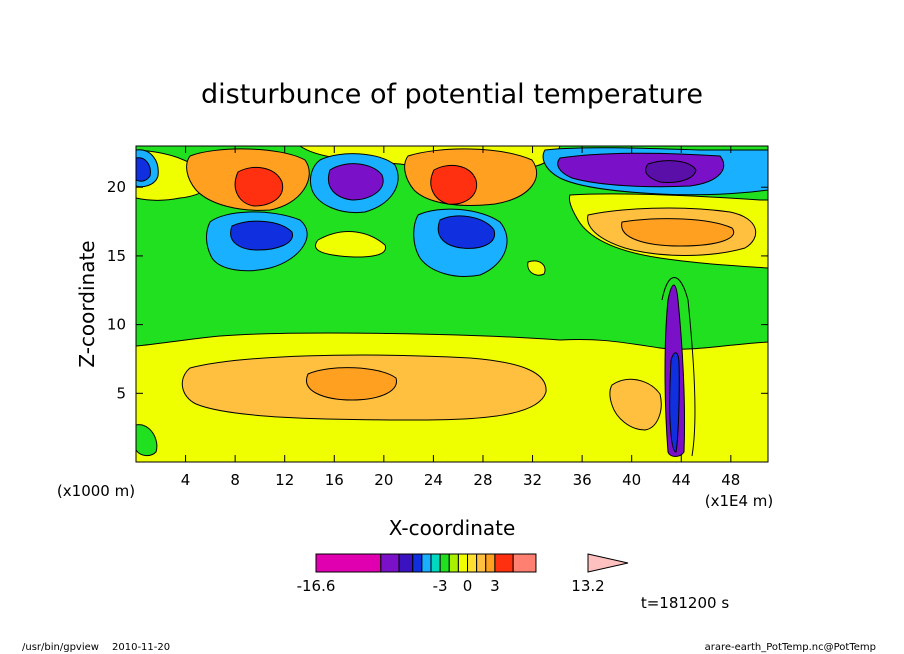 Image resolution: width=904 pixels, height=654 pixels. Describe the element at coordinates (631, 480) in the screenshot. I see `x-tick-label: 40` at that location.